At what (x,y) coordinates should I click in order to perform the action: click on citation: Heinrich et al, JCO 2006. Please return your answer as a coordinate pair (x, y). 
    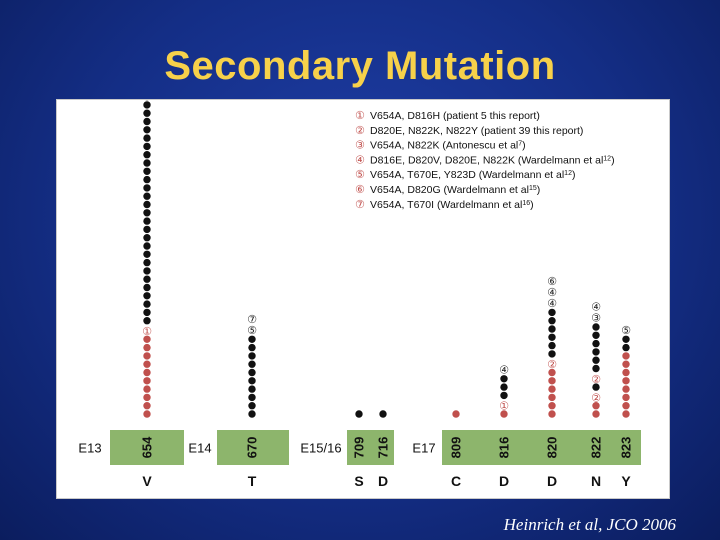
    Looking at the image, I should click on (589, 524).